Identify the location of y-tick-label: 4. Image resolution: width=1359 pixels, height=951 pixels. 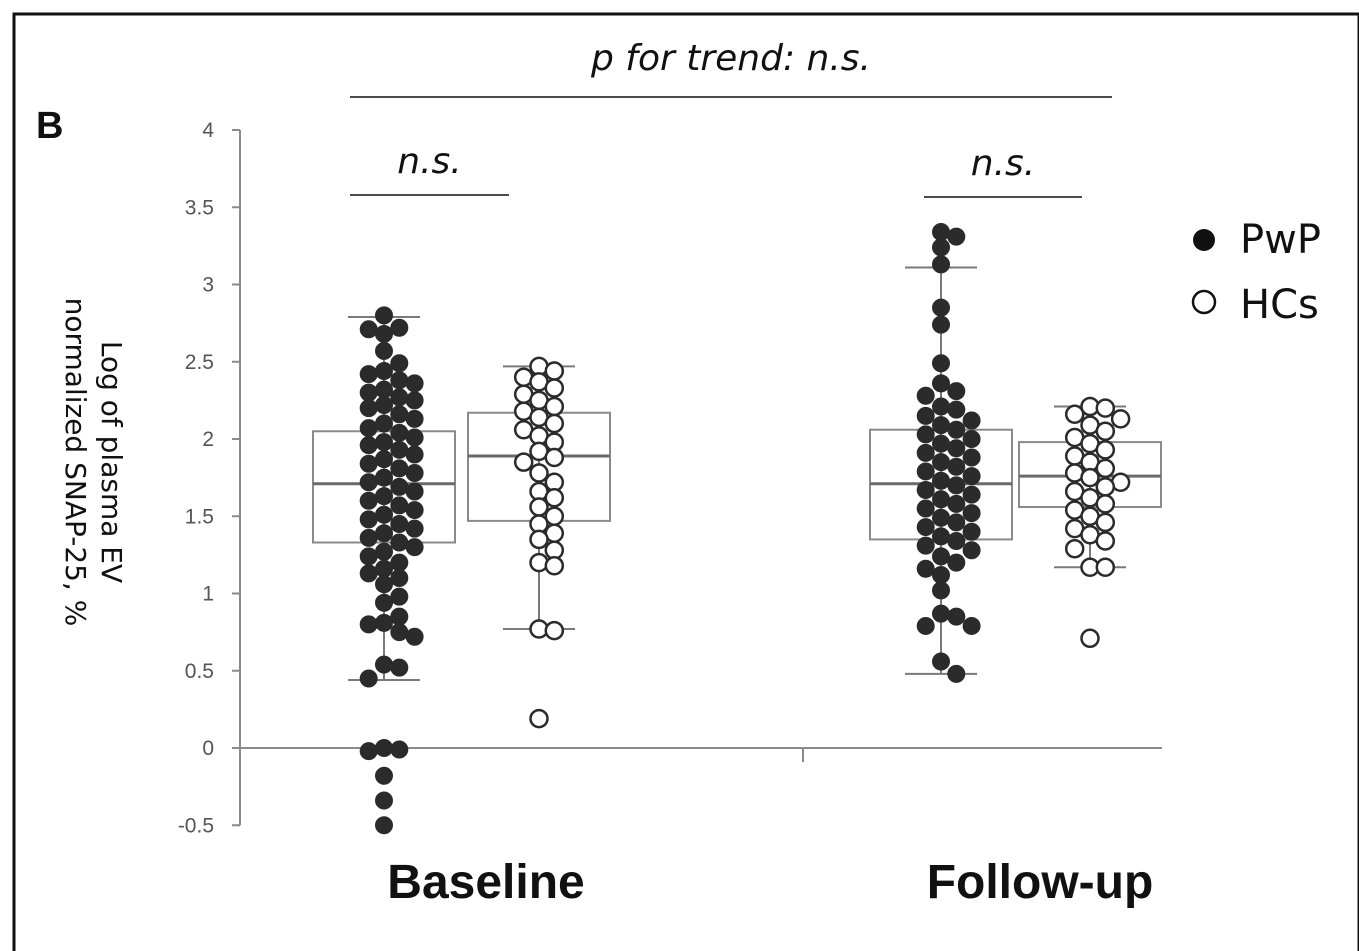
(208, 130).